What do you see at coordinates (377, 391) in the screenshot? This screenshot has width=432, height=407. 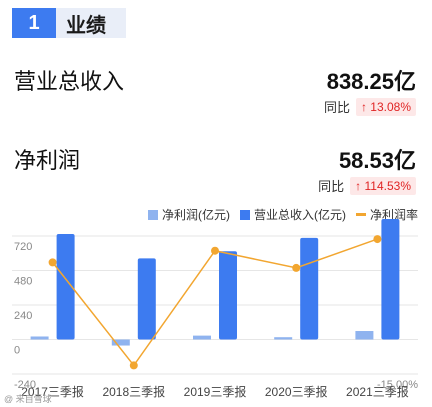 I see `x-tick-label: 2021三季报` at bounding box center [377, 391].